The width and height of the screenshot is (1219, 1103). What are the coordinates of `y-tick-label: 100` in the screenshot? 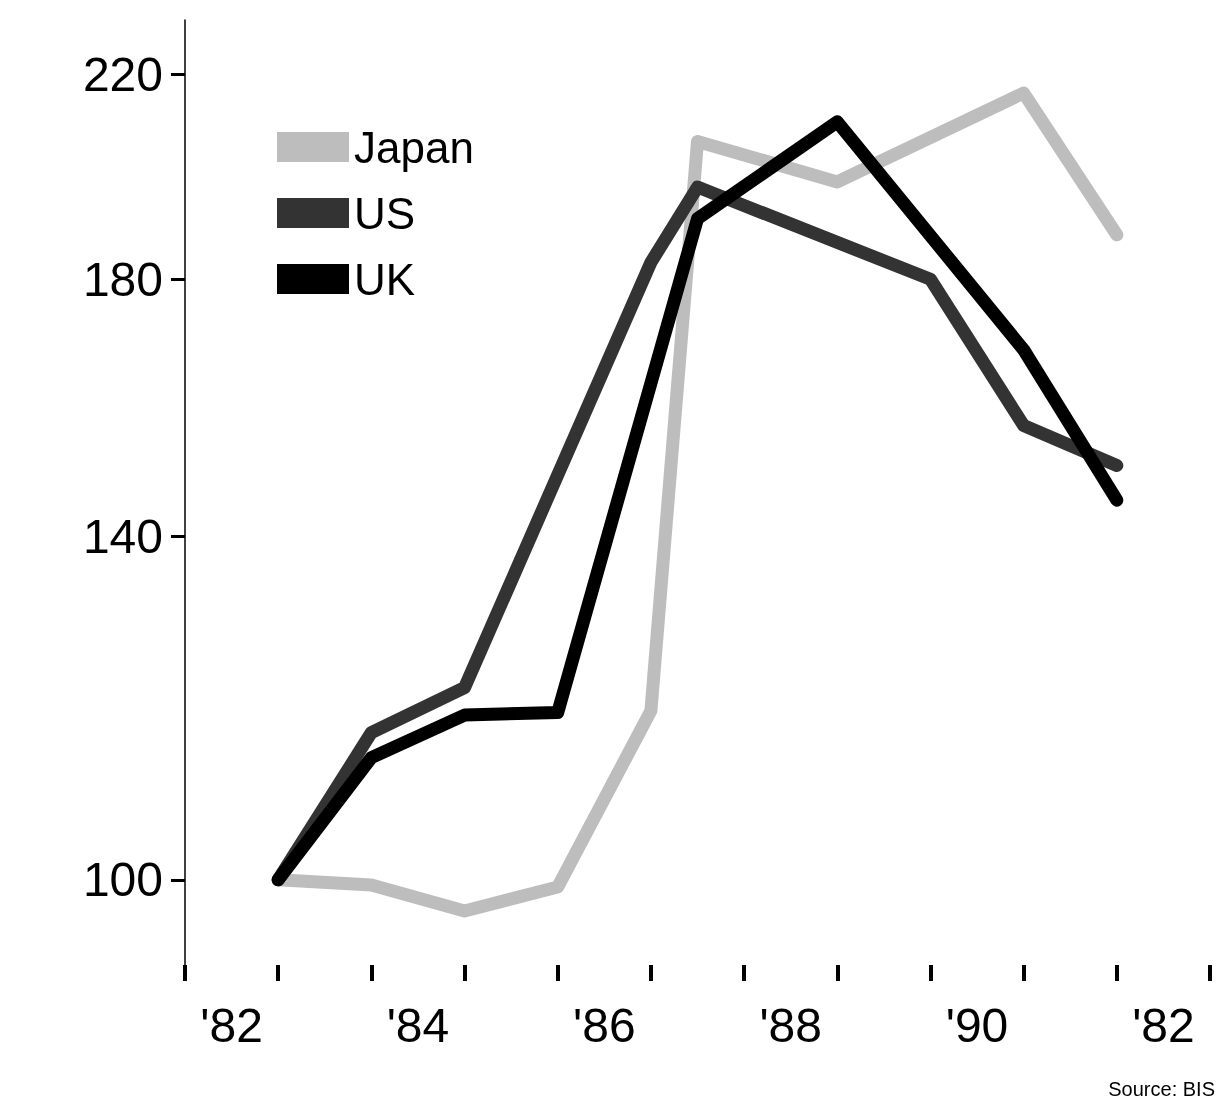 It's located at (122, 880).